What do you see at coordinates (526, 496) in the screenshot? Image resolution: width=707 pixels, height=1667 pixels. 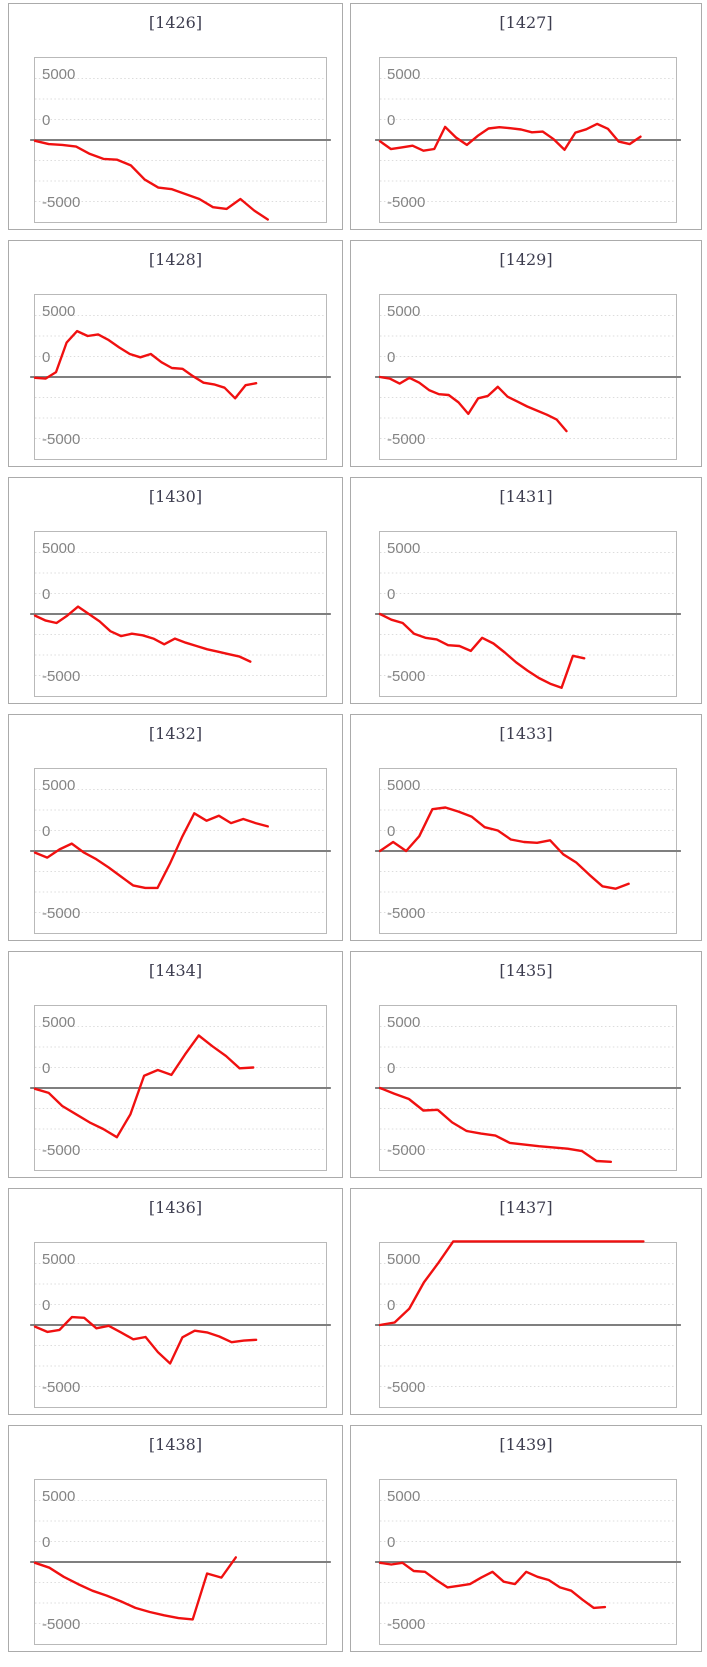 I see `chart-title: [1431]` at bounding box center [526, 496].